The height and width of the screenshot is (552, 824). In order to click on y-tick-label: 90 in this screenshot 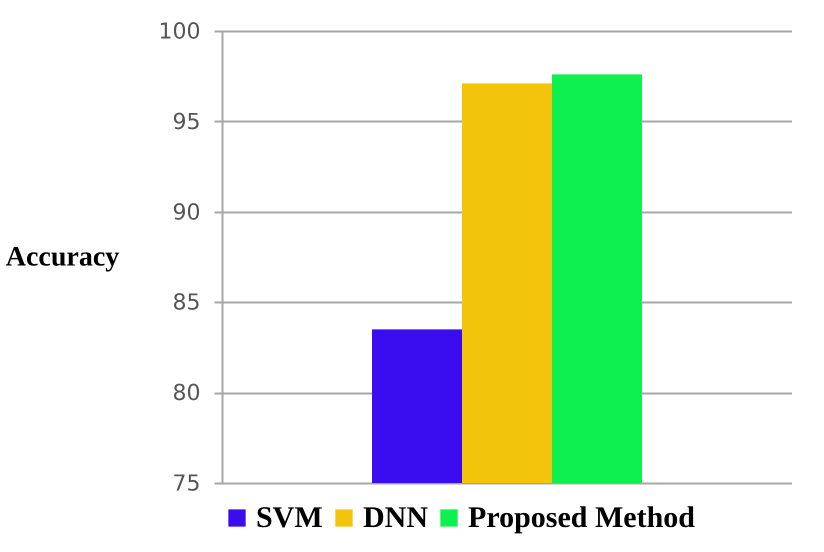, I will do `click(186, 213)`.